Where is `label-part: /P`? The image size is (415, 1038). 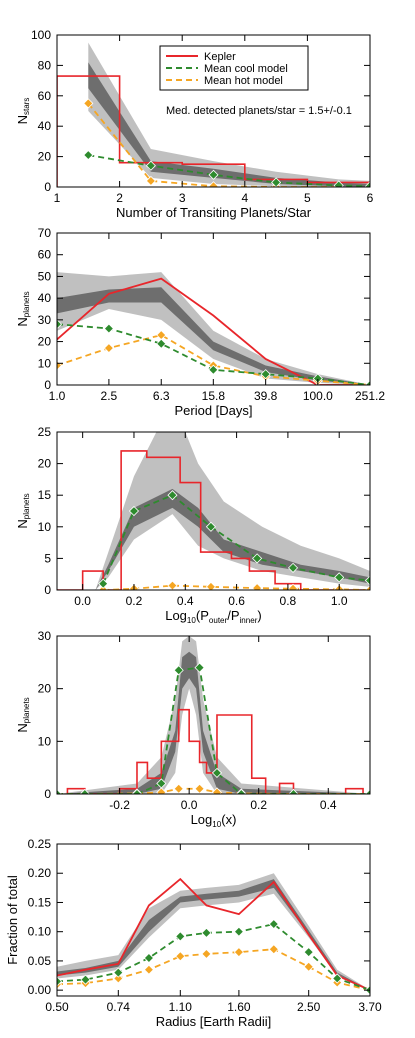 label-part: /P is located at coordinates (233, 615).